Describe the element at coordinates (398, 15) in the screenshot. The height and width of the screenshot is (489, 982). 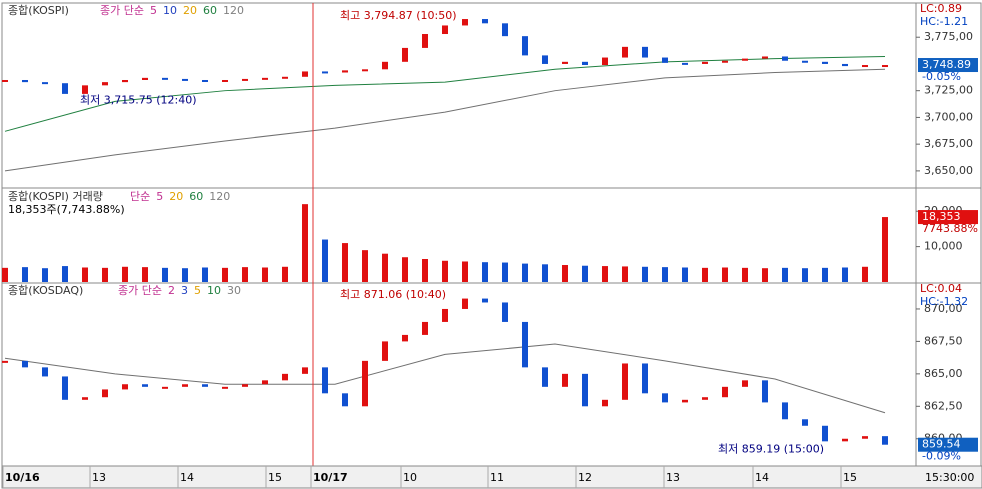
I see `high-annotation: 최고 3,794.87 (10:50)` at that location.